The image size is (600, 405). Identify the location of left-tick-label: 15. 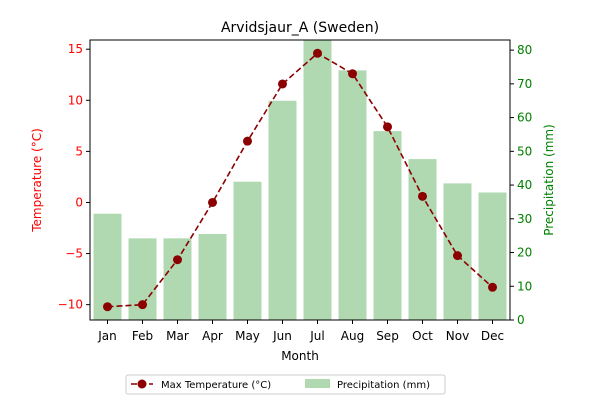
(75, 49).